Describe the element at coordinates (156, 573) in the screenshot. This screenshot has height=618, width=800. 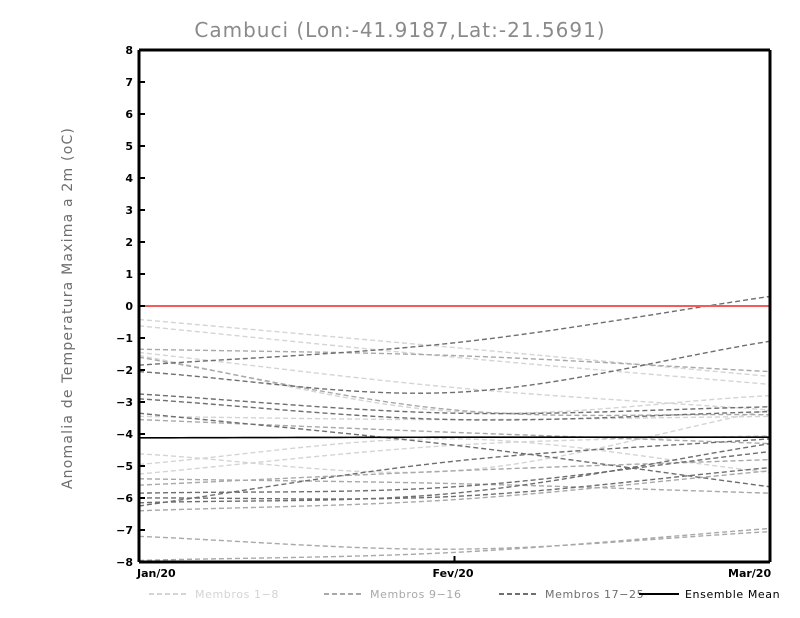
I see `x-tick-label: Jan/20` at that location.